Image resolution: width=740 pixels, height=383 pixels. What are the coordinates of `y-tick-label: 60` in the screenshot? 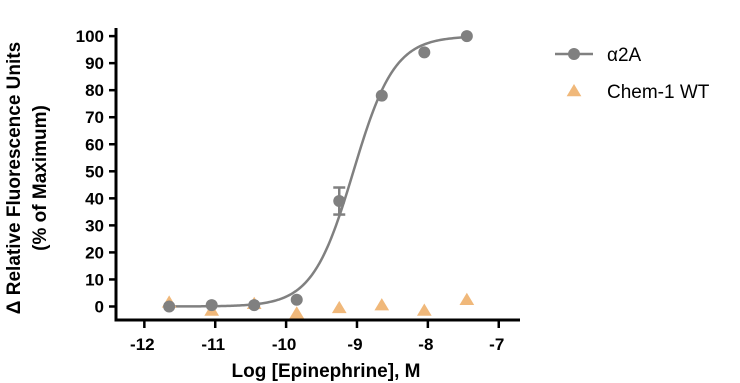 It's located at (94, 144).